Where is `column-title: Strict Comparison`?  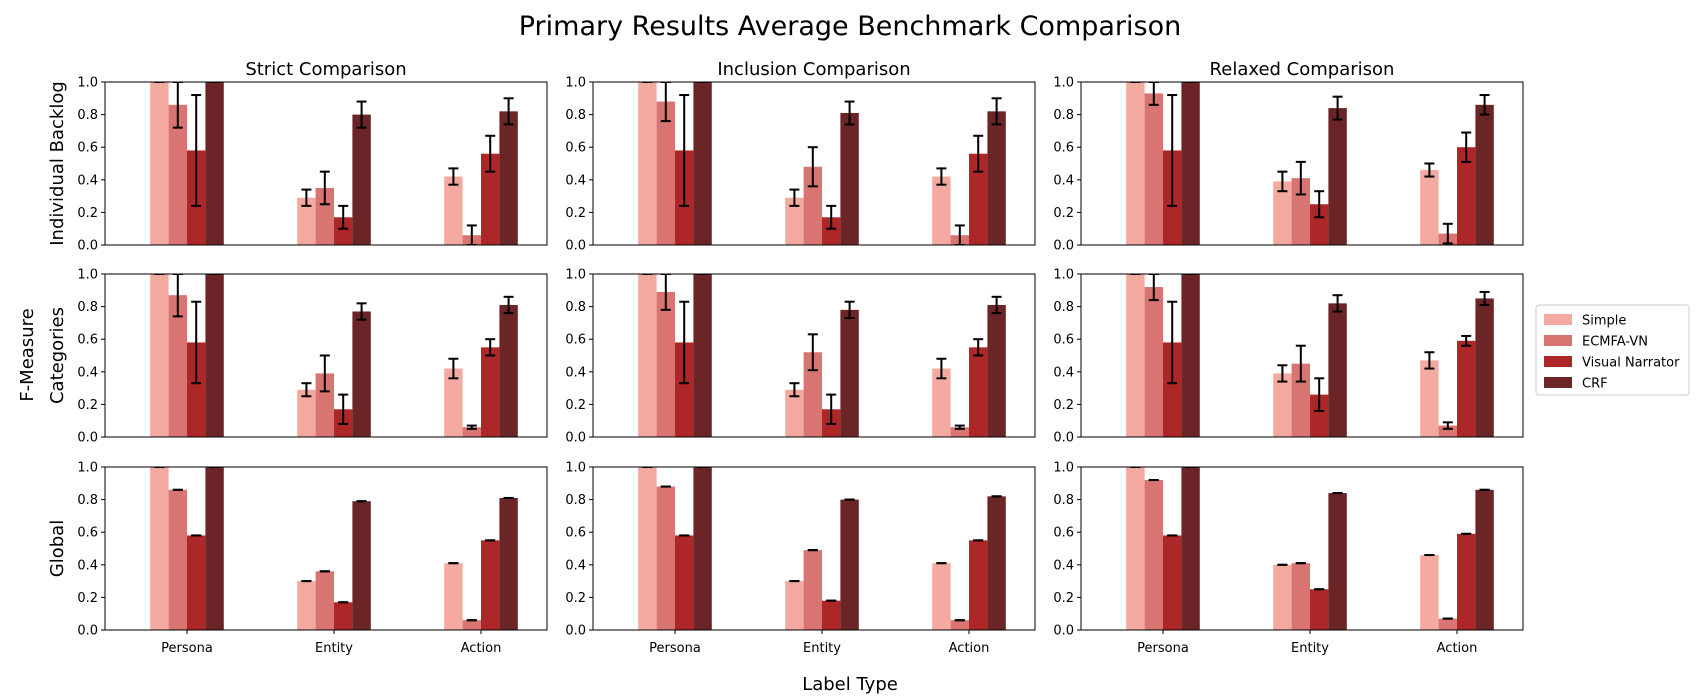
column-title: Strict Comparison is located at coordinates (325, 69).